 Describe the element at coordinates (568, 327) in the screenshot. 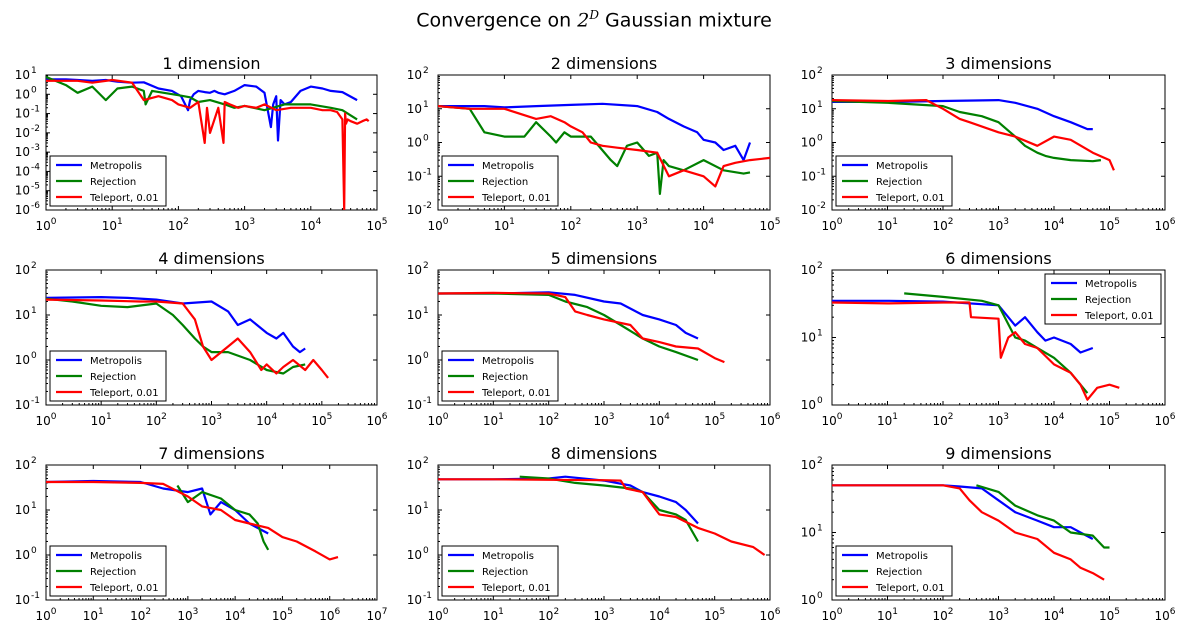

I see `series-line-rejection` at that location.